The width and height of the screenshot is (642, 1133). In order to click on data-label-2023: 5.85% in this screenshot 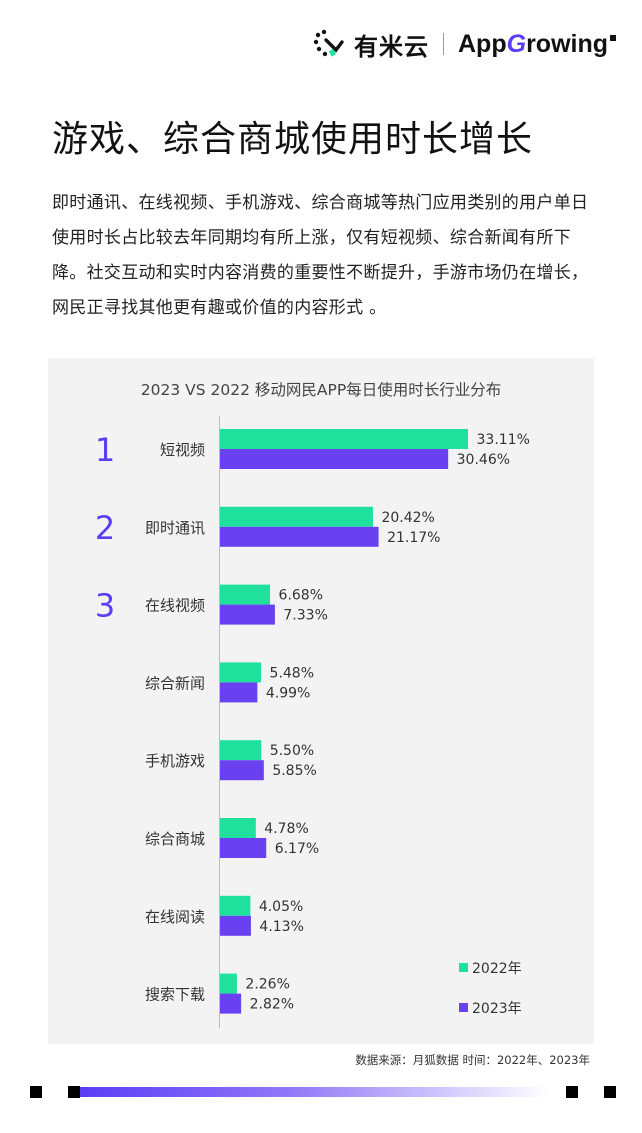, I will do `click(294, 771)`.